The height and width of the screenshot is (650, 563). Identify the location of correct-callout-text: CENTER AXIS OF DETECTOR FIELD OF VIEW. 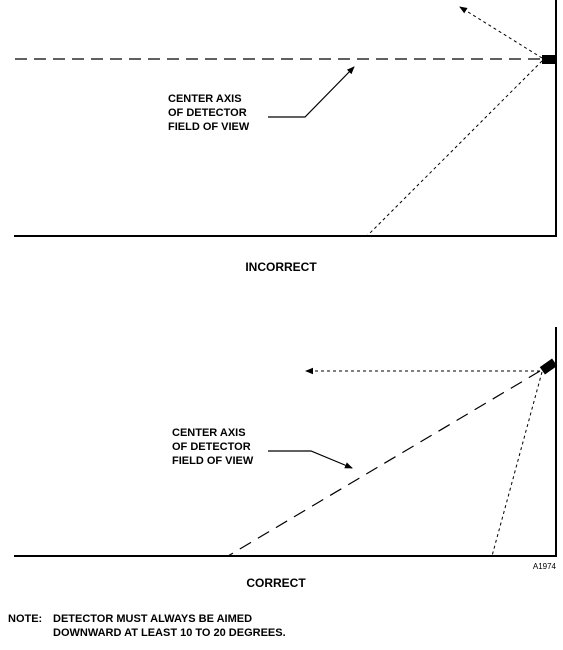
(213, 447).